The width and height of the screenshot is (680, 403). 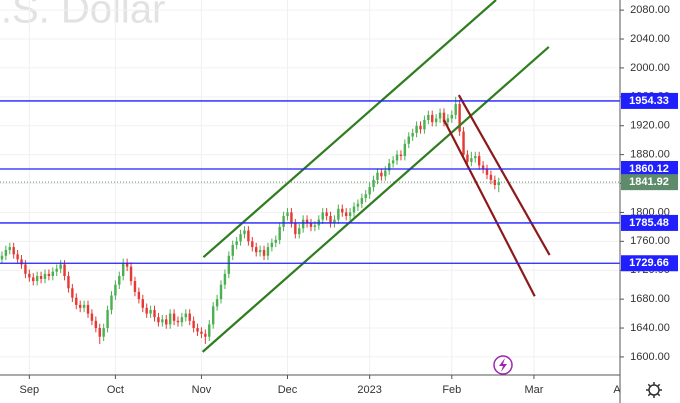 What do you see at coordinates (650, 201) in the screenshot?
I see `price-axis-panel` at bounding box center [650, 201].